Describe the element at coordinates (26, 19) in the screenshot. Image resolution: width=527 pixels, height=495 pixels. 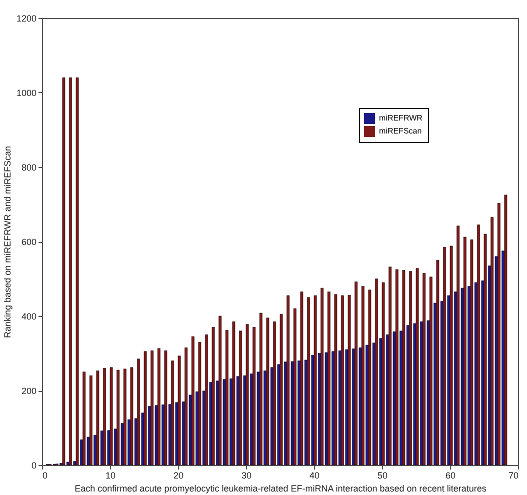
I see `y-tick-label: 1200` at that location.